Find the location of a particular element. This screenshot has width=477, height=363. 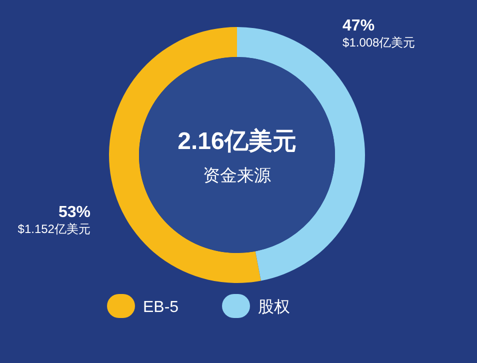

text: $1.008亿美元 is located at coordinates (379, 42).